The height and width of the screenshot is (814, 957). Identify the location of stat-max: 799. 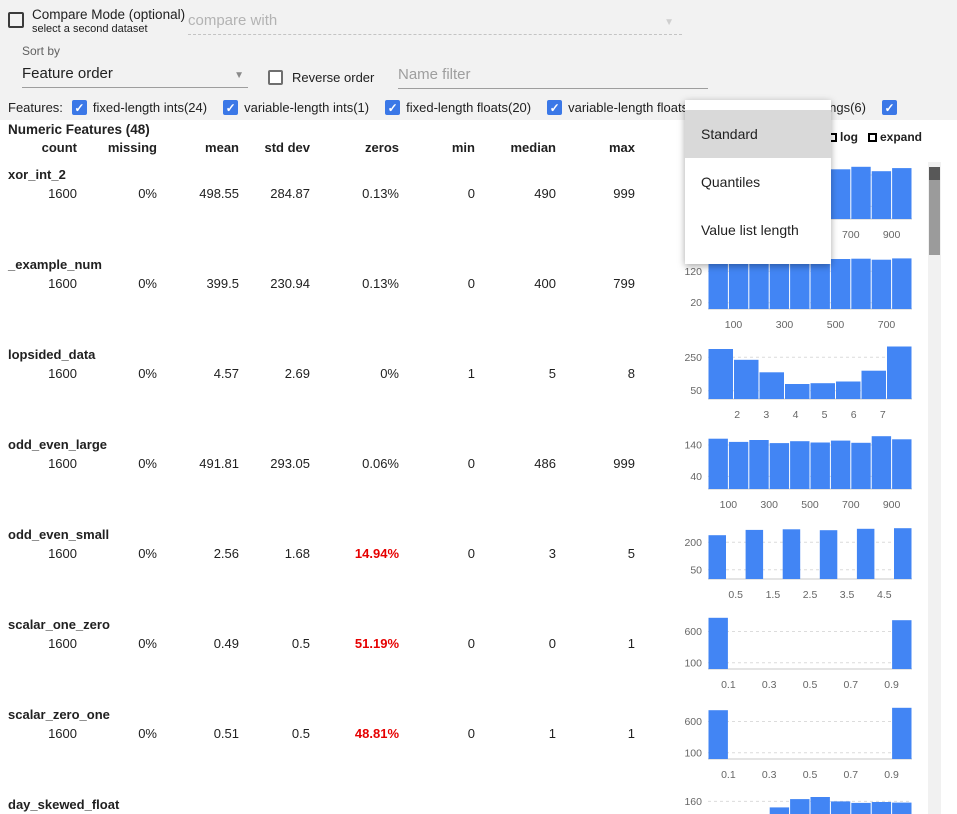
(624, 283).